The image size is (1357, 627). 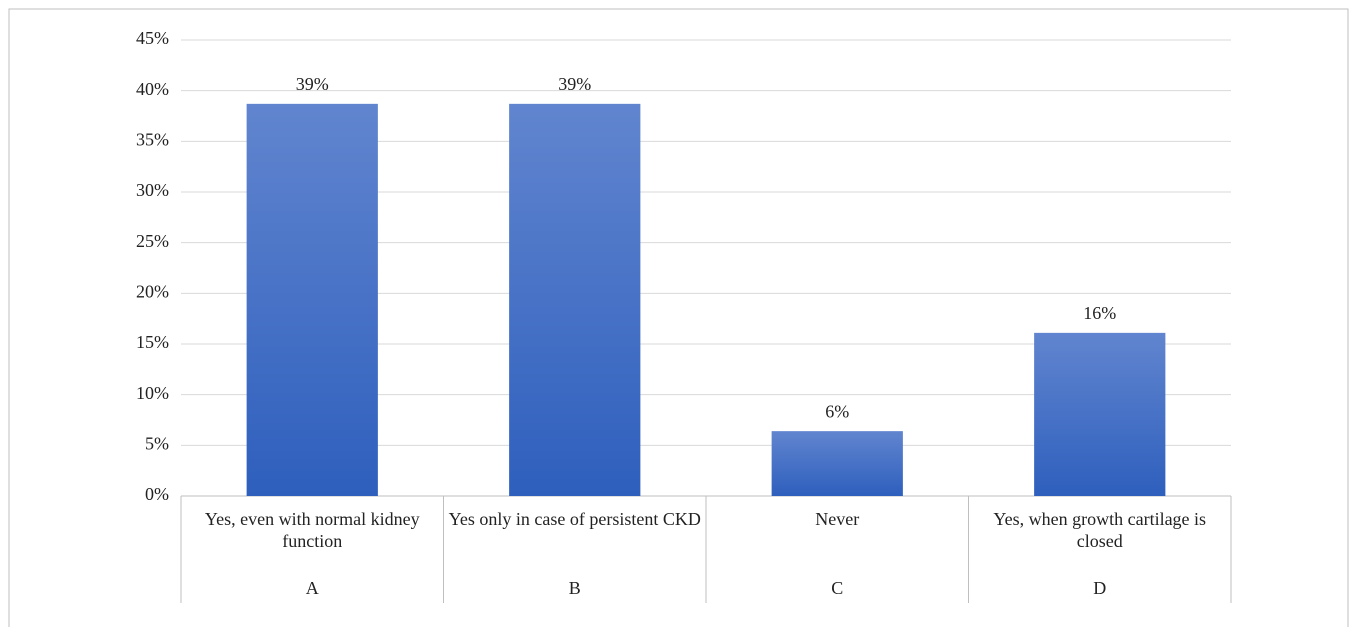 What do you see at coordinates (837, 588) in the screenshot?
I see `x-tick-label: C` at bounding box center [837, 588].